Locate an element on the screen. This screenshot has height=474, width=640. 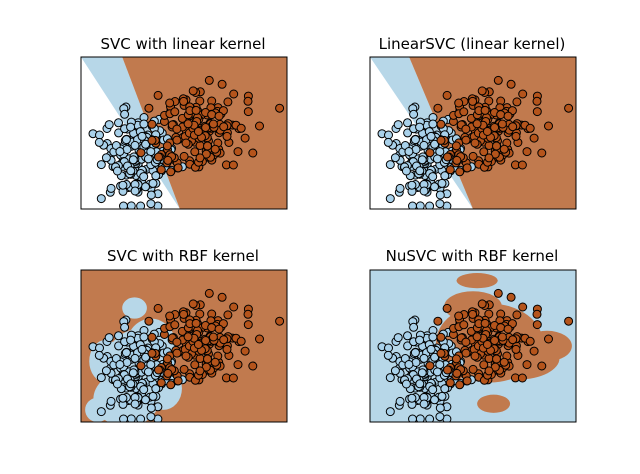
subplot-title-3: SVC with RBF kernel is located at coordinates (183, 256).